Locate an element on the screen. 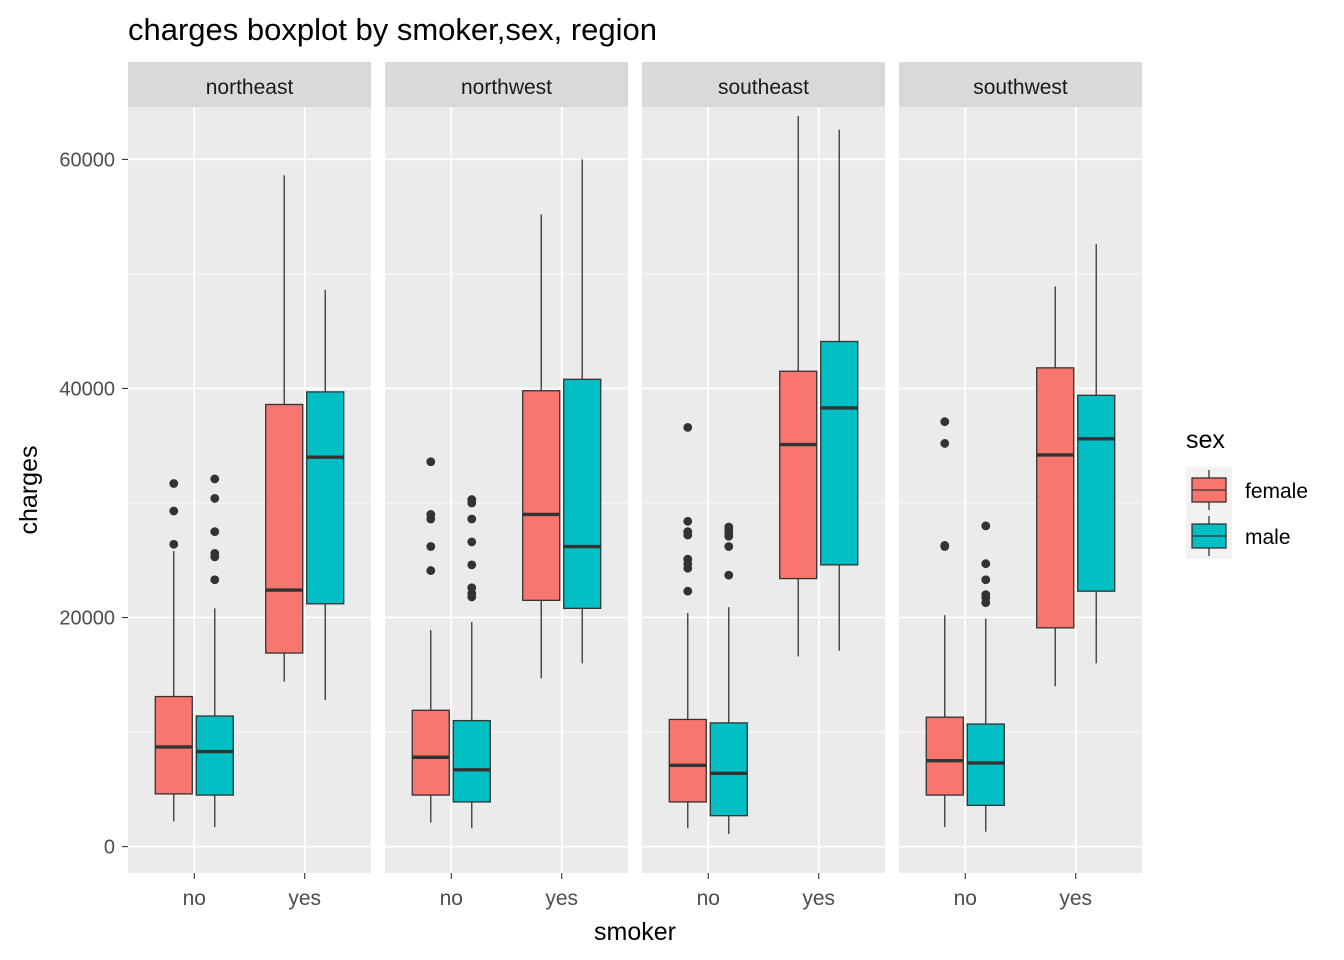 The height and width of the screenshot is (960, 1344). facet-label: northwest is located at coordinates (506, 87).